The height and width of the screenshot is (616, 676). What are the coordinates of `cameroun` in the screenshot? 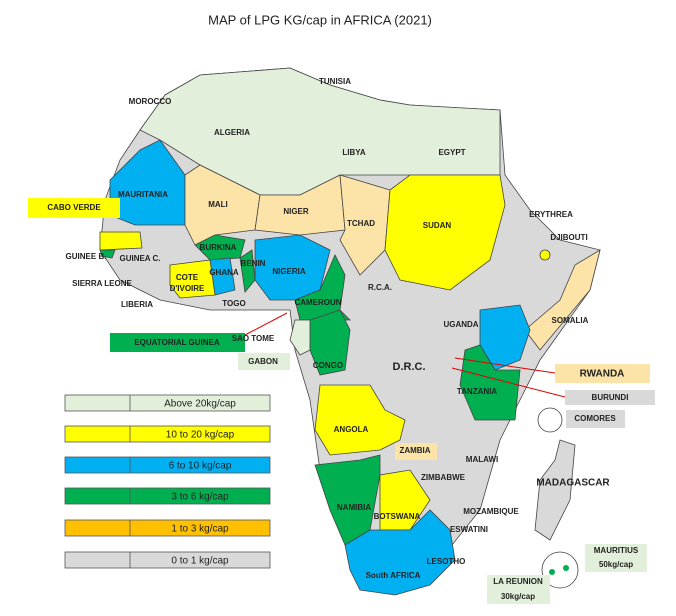 It's located at (322, 287).